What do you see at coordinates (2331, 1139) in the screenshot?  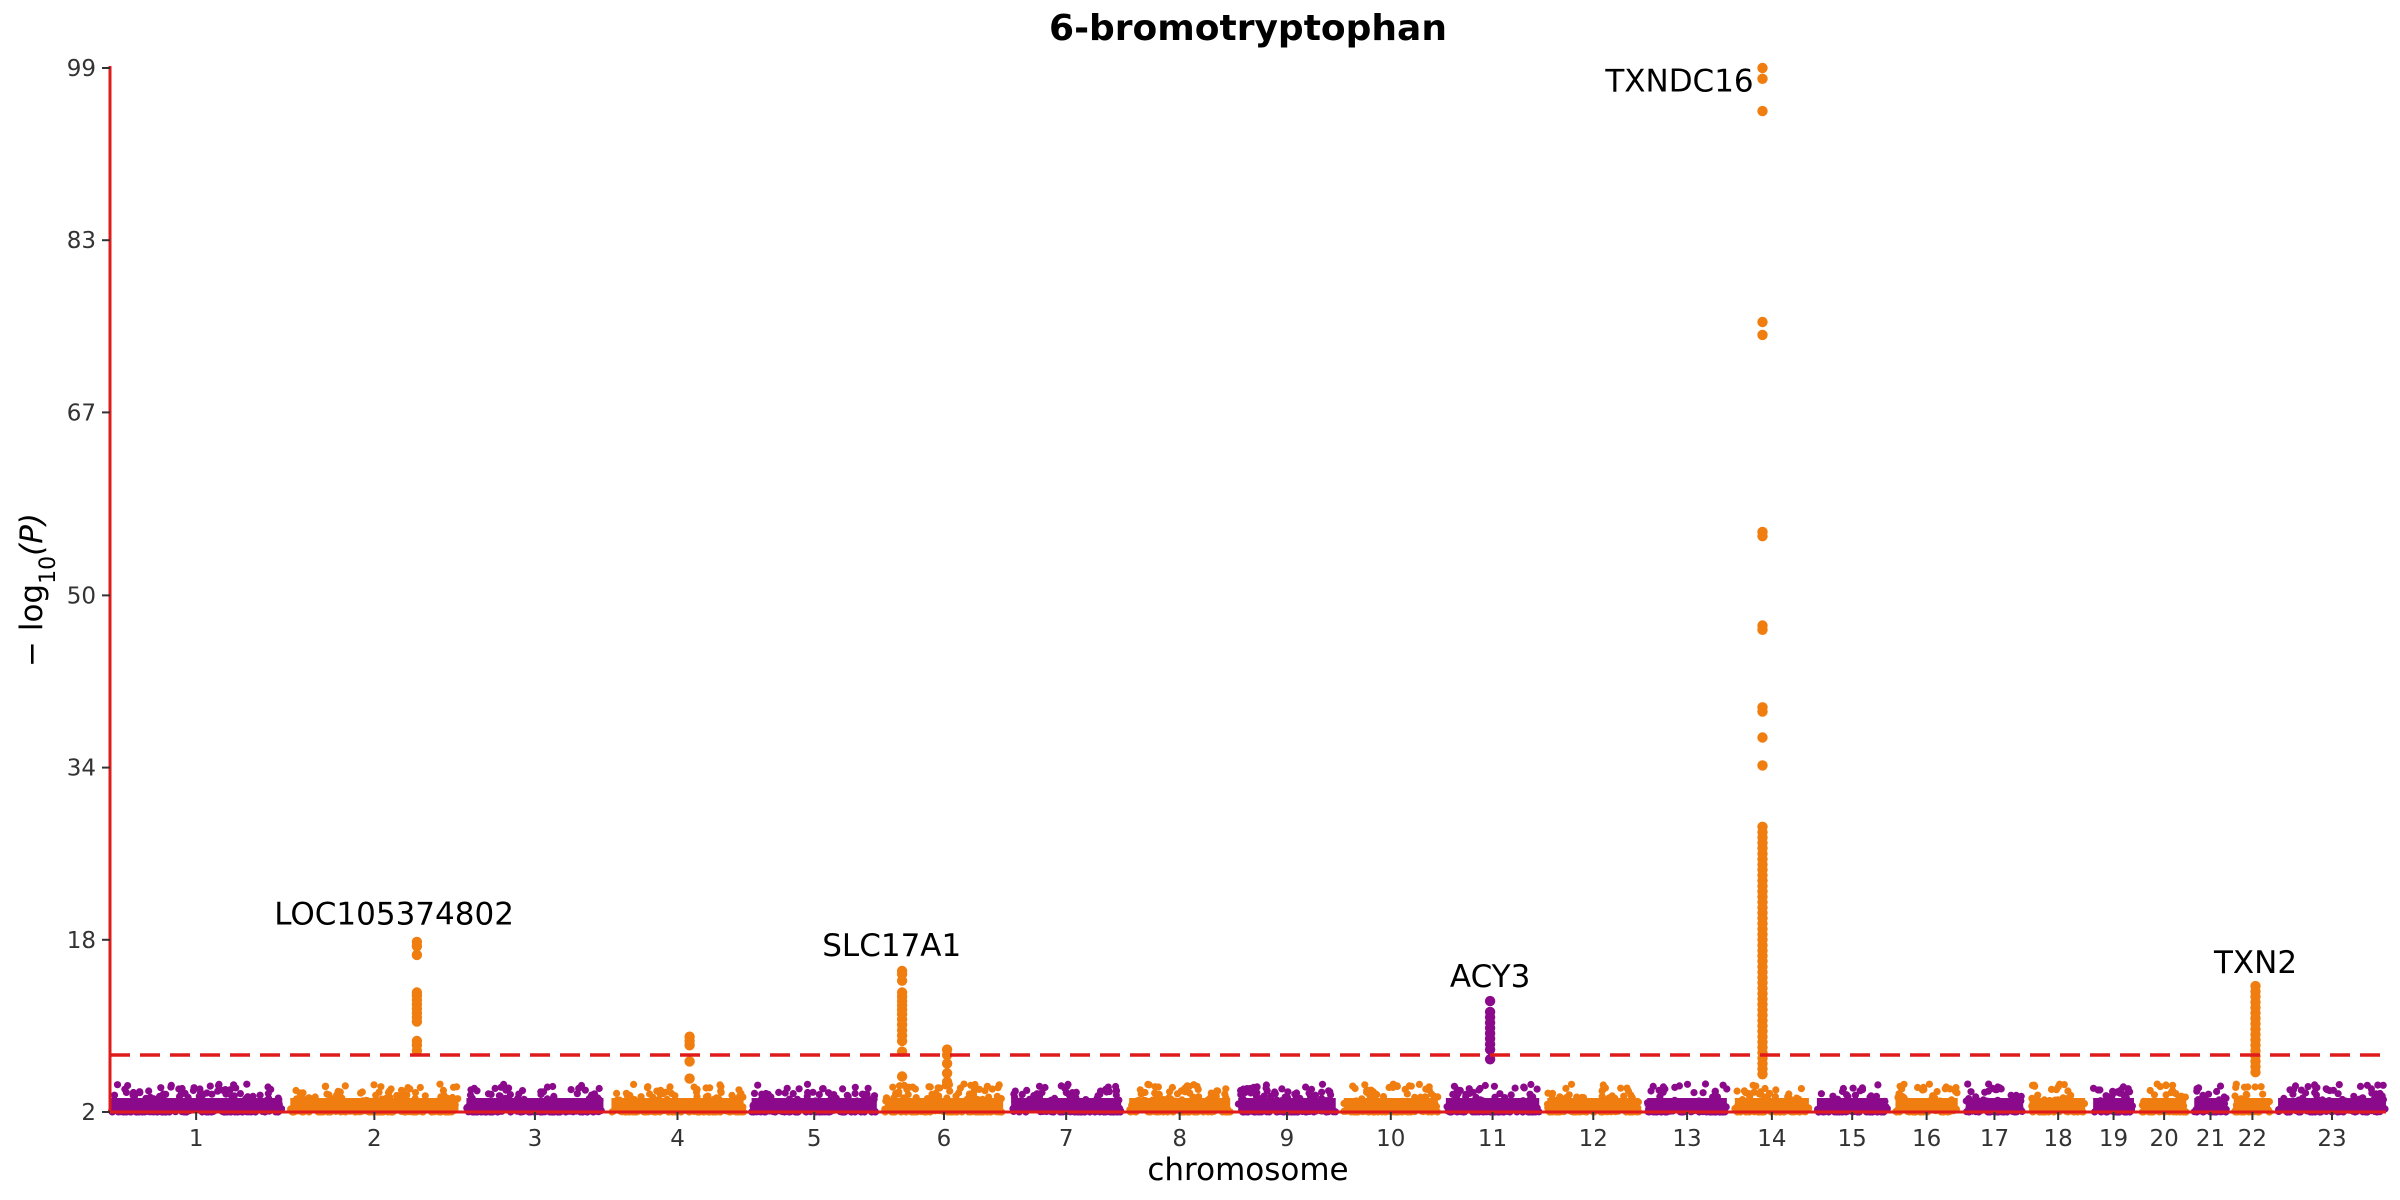 I see `x-tick-label: 23` at bounding box center [2331, 1139].